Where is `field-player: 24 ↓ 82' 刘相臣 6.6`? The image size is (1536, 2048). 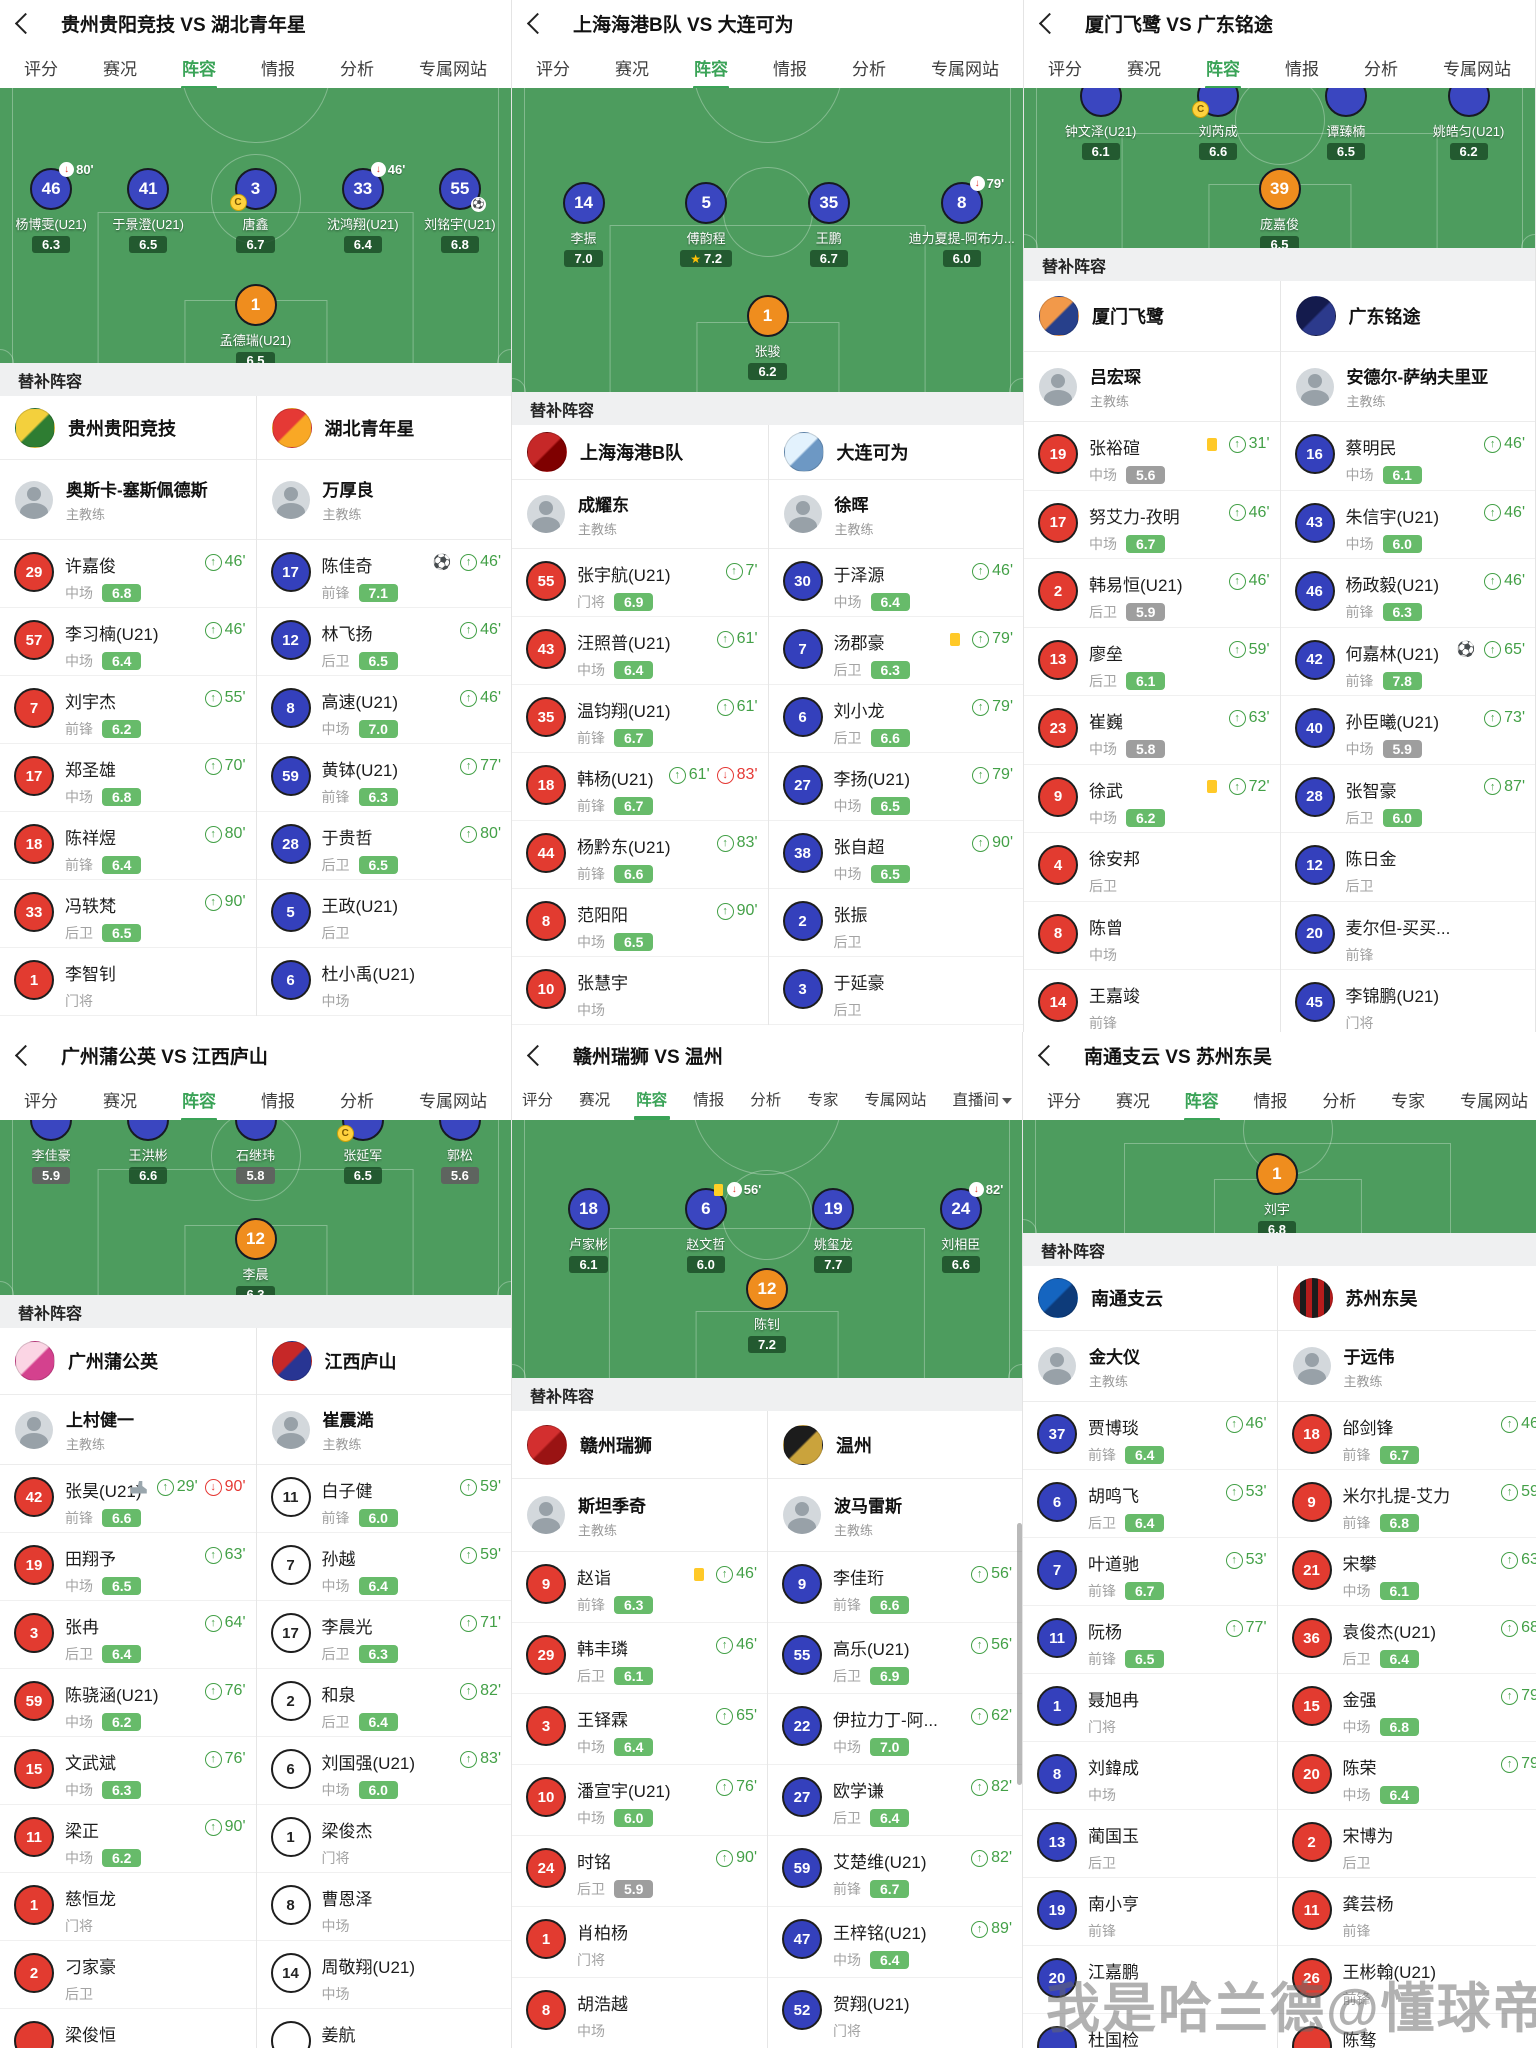
field-player: 24 ↓ 82' 刘相臣 6.6 is located at coordinates (958, 1227).